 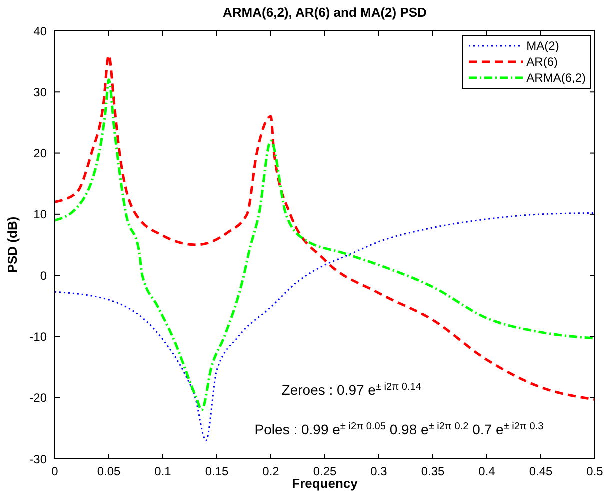 What do you see at coordinates (399, 429) in the screenshot?
I see `annotation: Poles : 0.99 e$^{± i2π 0.05}$ 0.98 e$^{± i2π 0.2}$ 0.7 e$^{± i2π 0.3}$` at bounding box center [399, 429].